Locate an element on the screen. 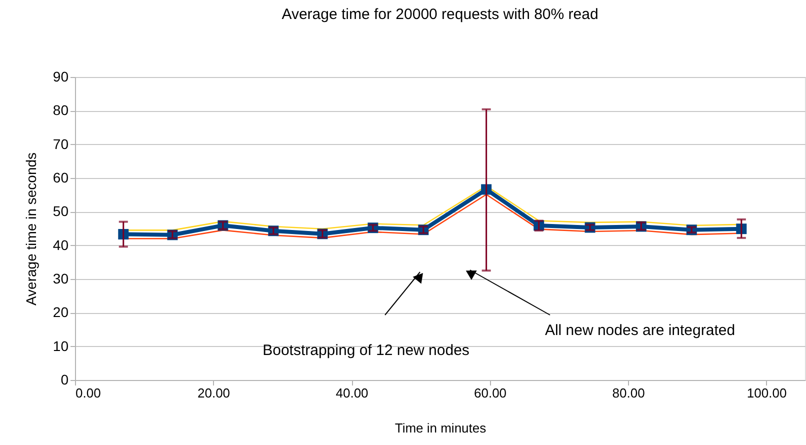 The image size is (806, 445). y-tick-label: 80 is located at coordinates (60, 110).